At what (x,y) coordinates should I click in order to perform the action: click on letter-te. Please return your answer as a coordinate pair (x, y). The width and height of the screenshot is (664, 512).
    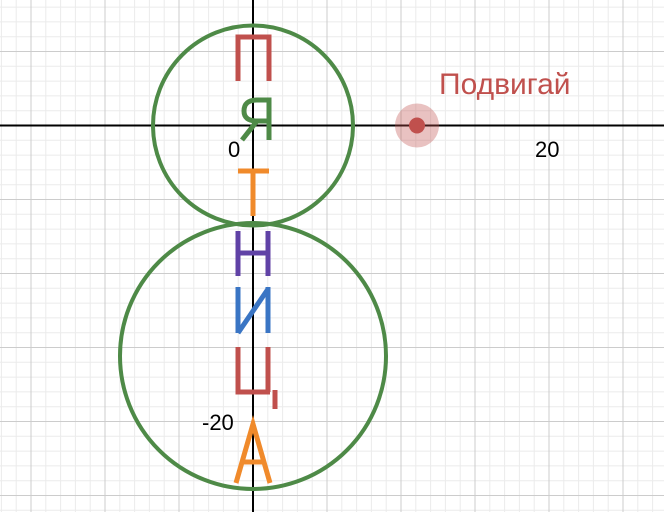
    Looking at the image, I should click on (253, 192).